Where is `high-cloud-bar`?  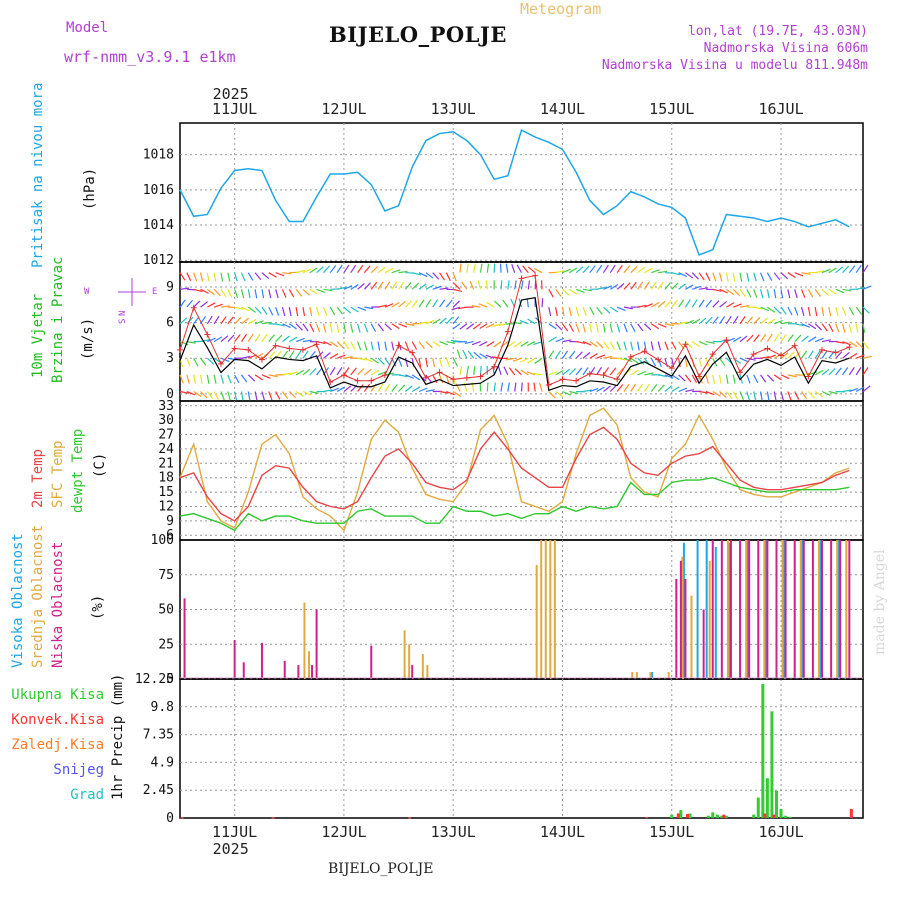
high-cloud-bar is located at coordinates (729, 610).